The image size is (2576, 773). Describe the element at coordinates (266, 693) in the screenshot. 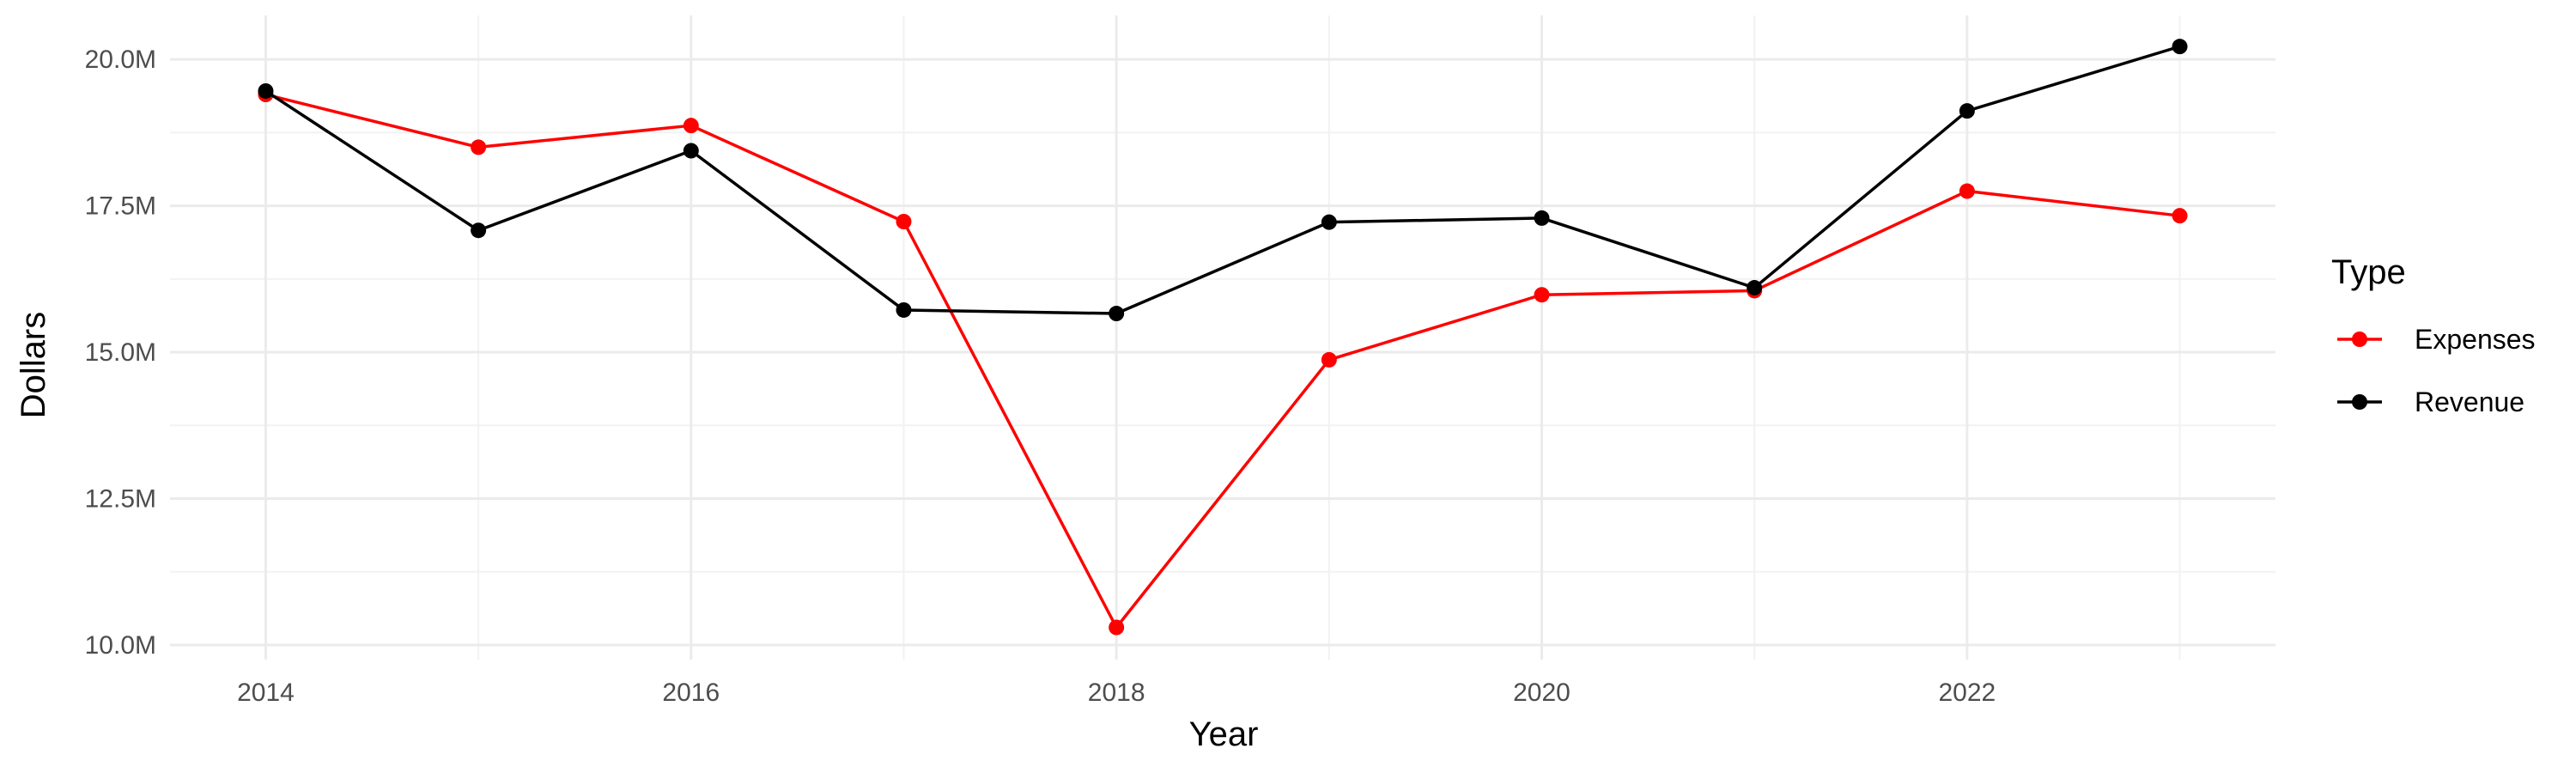

I see `x-tick-label: 2014` at that location.